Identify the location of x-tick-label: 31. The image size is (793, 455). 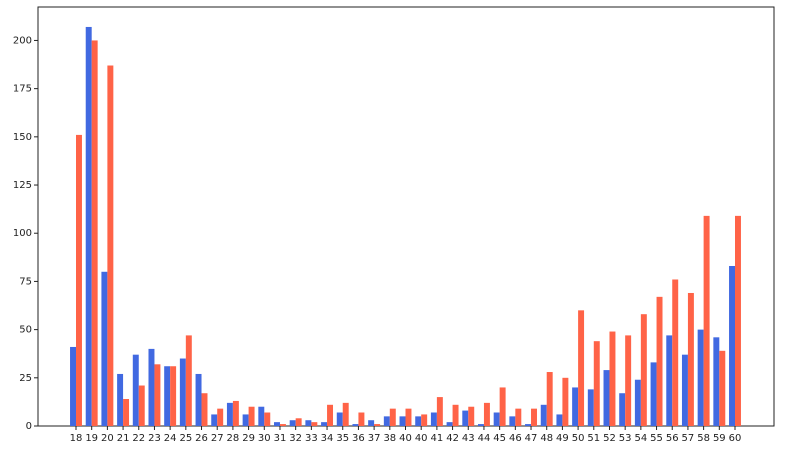
(280, 438).